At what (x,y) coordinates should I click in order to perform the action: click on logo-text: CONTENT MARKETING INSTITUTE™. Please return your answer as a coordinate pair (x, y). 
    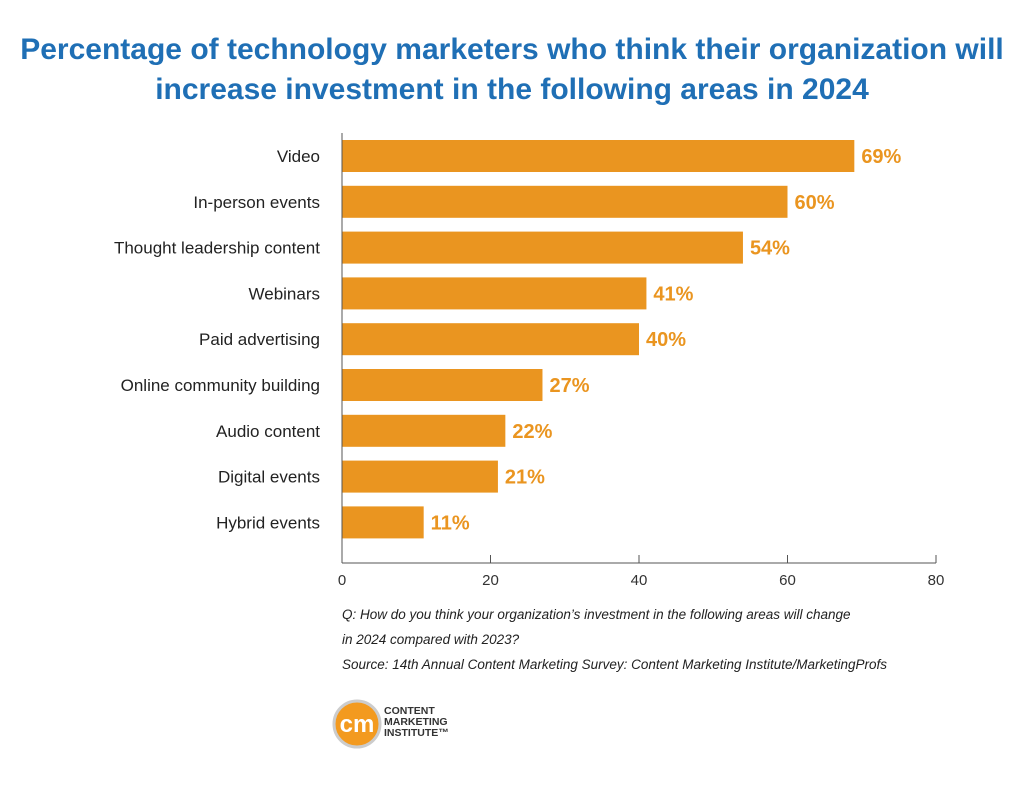
    Looking at the image, I should click on (416, 722).